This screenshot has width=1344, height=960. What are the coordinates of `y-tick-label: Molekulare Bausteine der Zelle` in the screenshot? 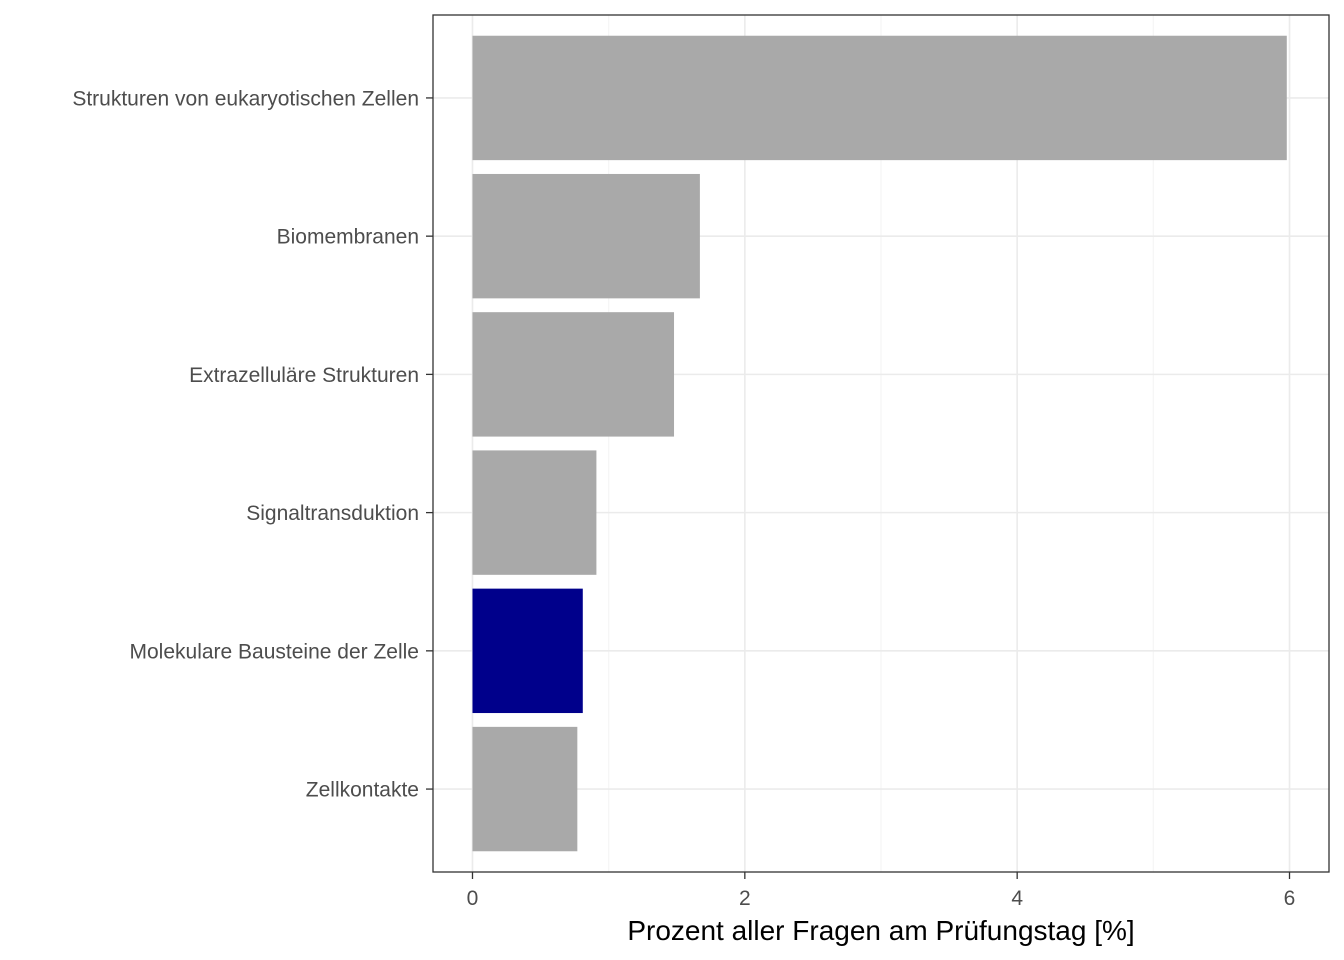 It's located at (275, 651).